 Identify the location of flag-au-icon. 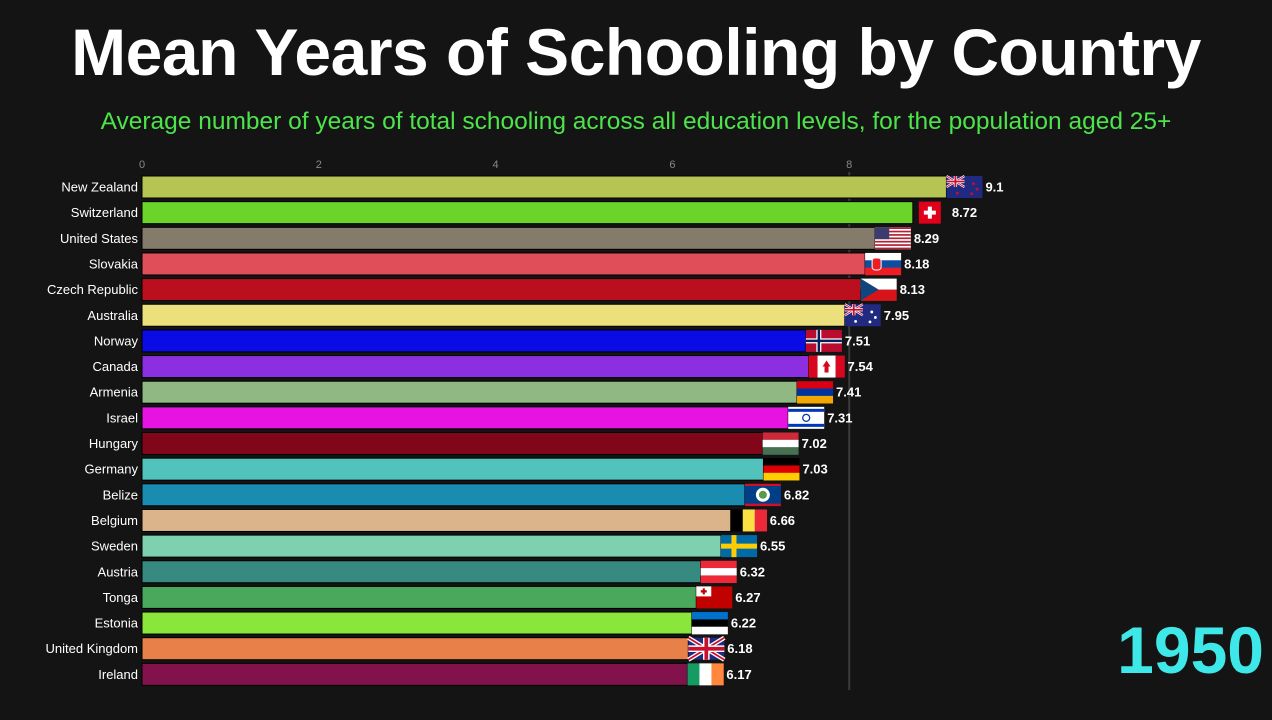
(862, 315).